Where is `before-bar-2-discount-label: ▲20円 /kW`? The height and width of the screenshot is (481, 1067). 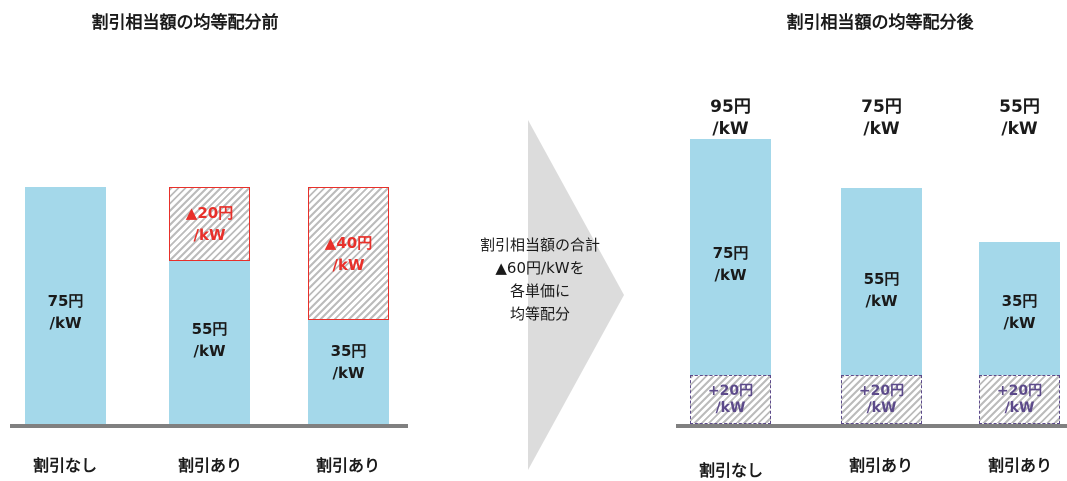 before-bar-2-discount-label: ▲20円 /kW is located at coordinates (209, 224).